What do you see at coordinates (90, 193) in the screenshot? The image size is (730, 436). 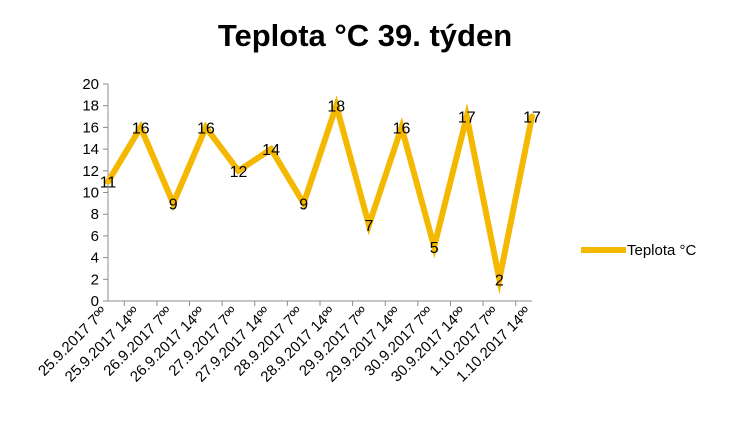 I see `y-tick-label: 10` at bounding box center [90, 193].